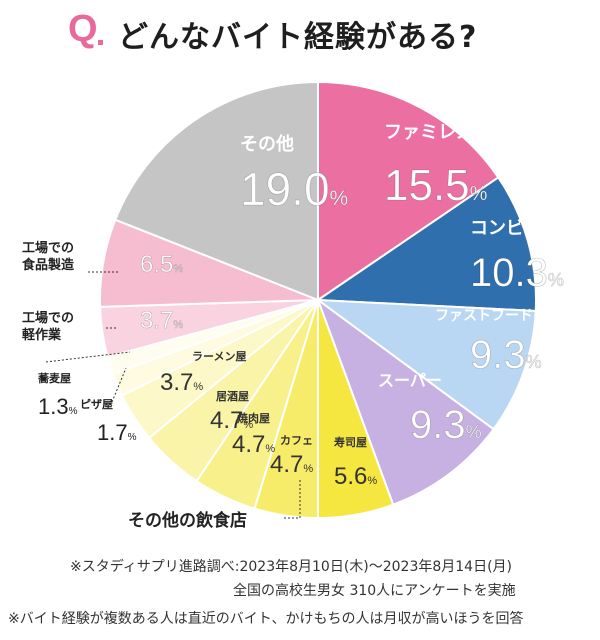  I want to click on slice-label: 焼肉屋, so click(253, 418).